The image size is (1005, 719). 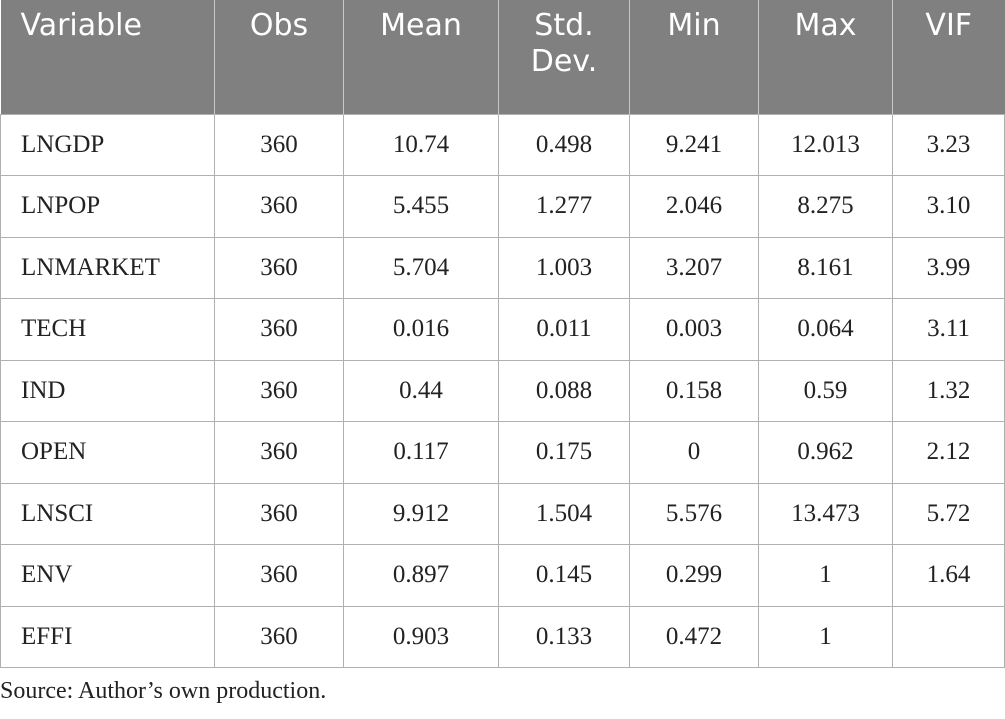 What do you see at coordinates (564, 390) in the screenshot?
I see `table-cell-std-dev: 0.088` at bounding box center [564, 390].